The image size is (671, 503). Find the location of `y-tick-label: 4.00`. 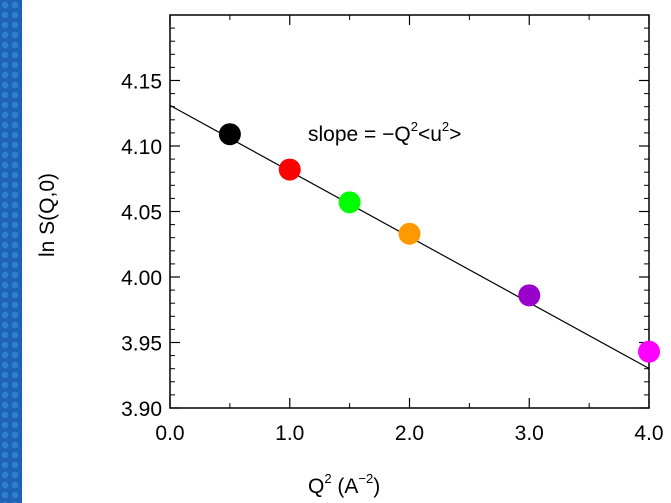

y-tick-label: 4.00 is located at coordinates (141, 278).